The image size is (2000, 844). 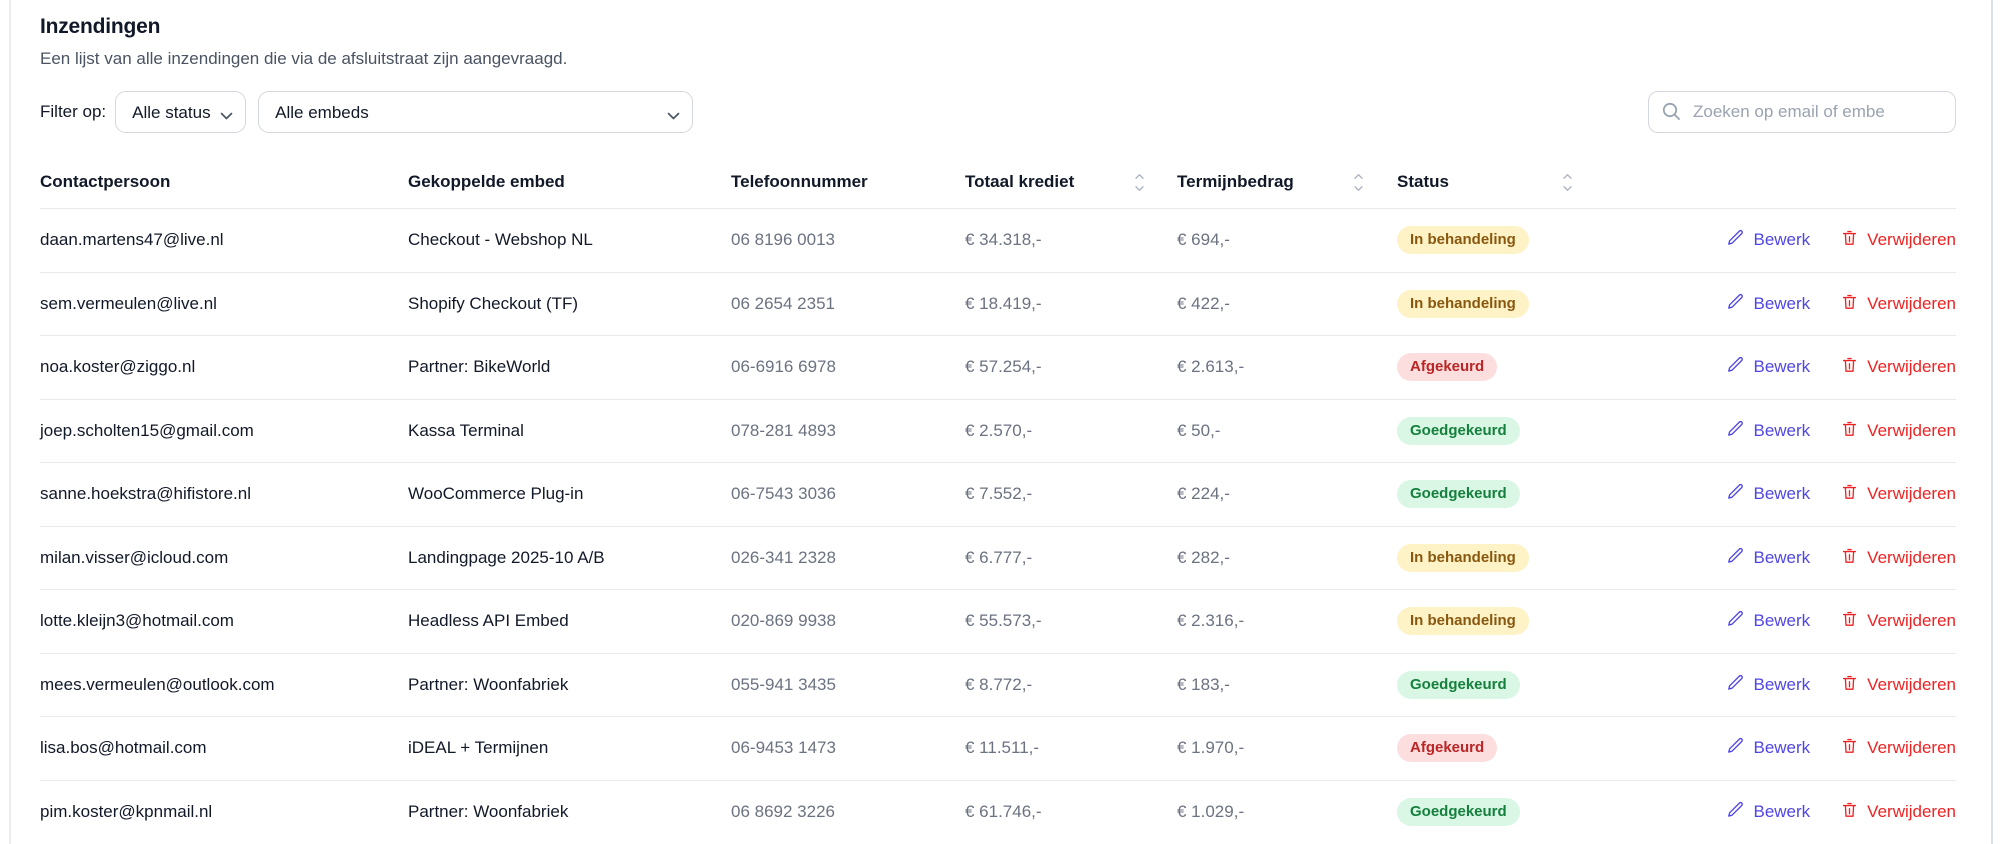 I want to click on col-header-embed: Gekoppelde embed, so click(x=486, y=181).